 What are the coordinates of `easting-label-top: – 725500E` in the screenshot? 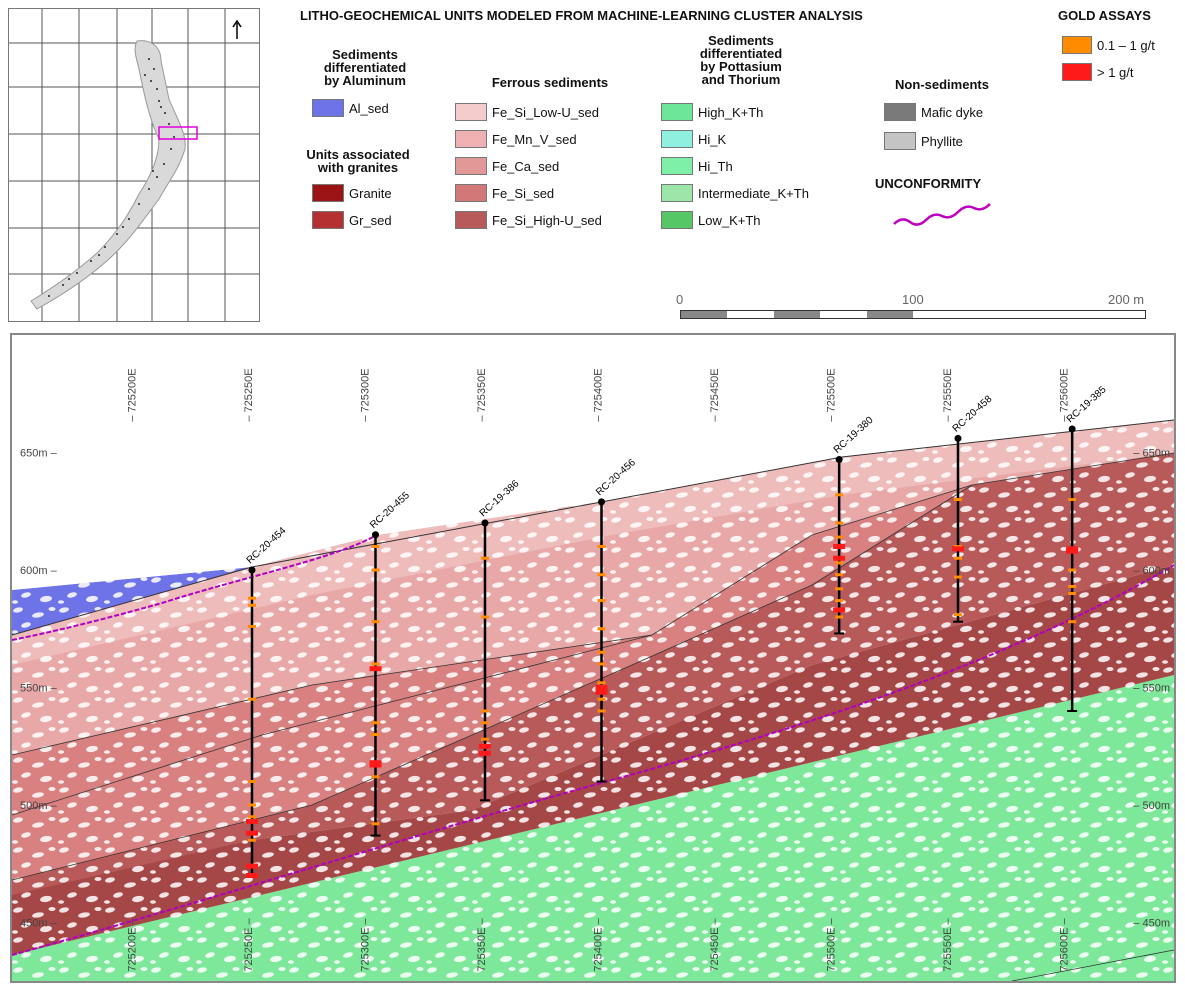 It's located at (832, 394).